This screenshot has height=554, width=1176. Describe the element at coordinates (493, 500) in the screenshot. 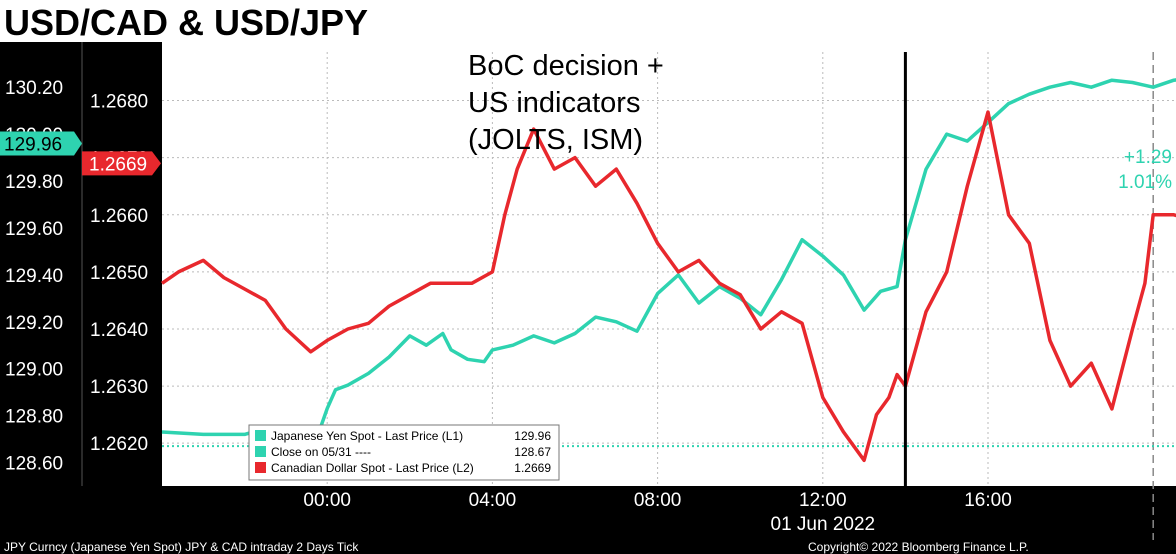

I see `x-tick-label: 04:00` at that location.